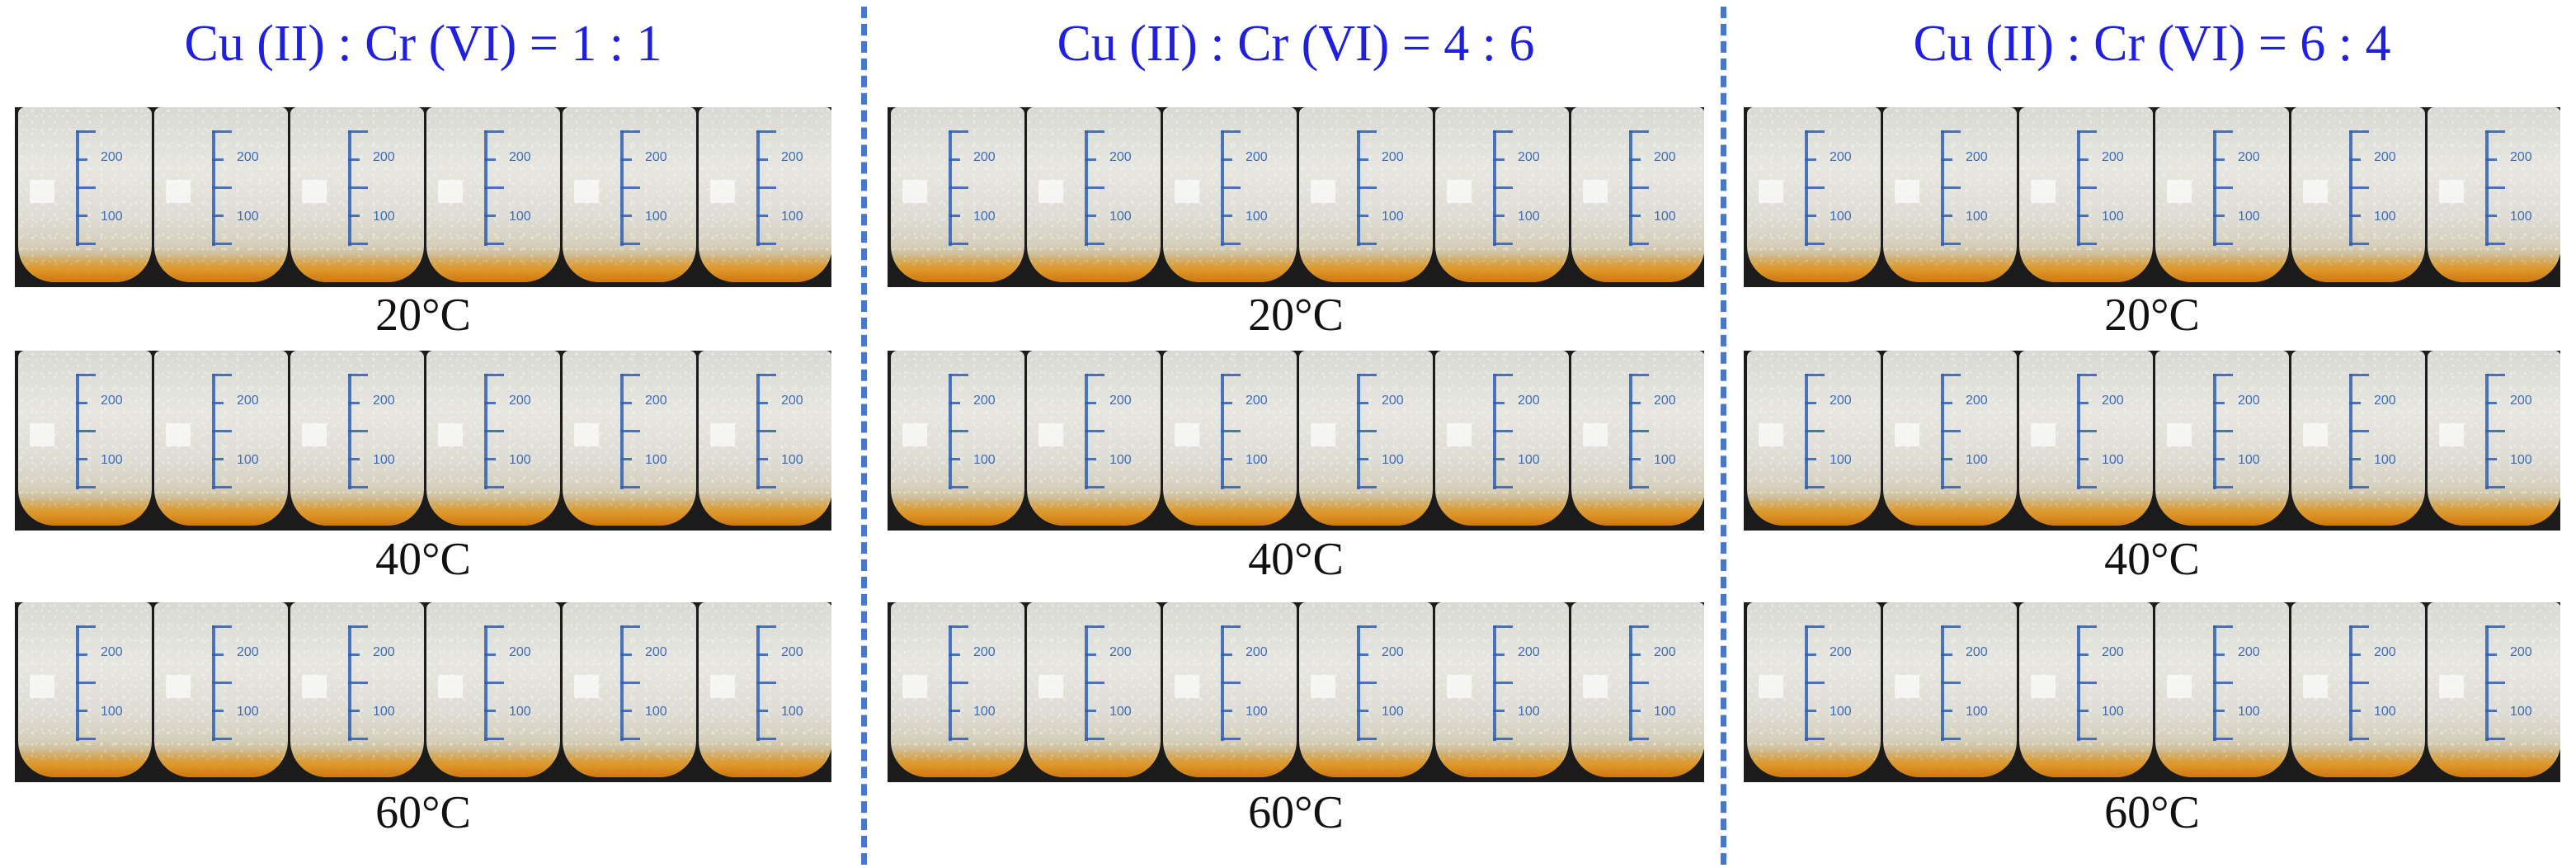 This screenshot has height=868, width=2576. Describe the element at coordinates (423, 812) in the screenshot. I see `temperature-label-60c: 60°C` at that location.